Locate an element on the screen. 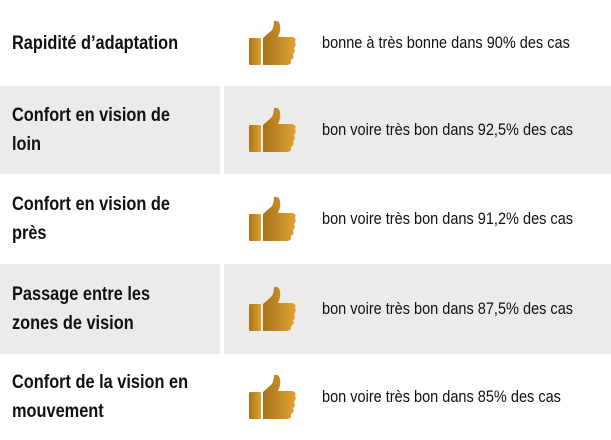 The width and height of the screenshot is (611, 440). criterion-label: Confort de la vision en mouvement is located at coordinates (100, 397).